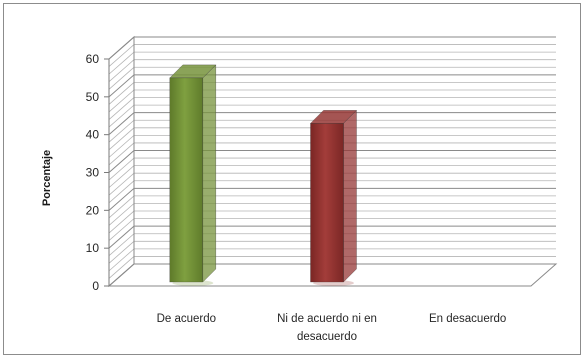 The height and width of the screenshot is (360, 586). Describe the element at coordinates (93, 97) in the screenshot. I see `y-tick-label: 50` at that location.